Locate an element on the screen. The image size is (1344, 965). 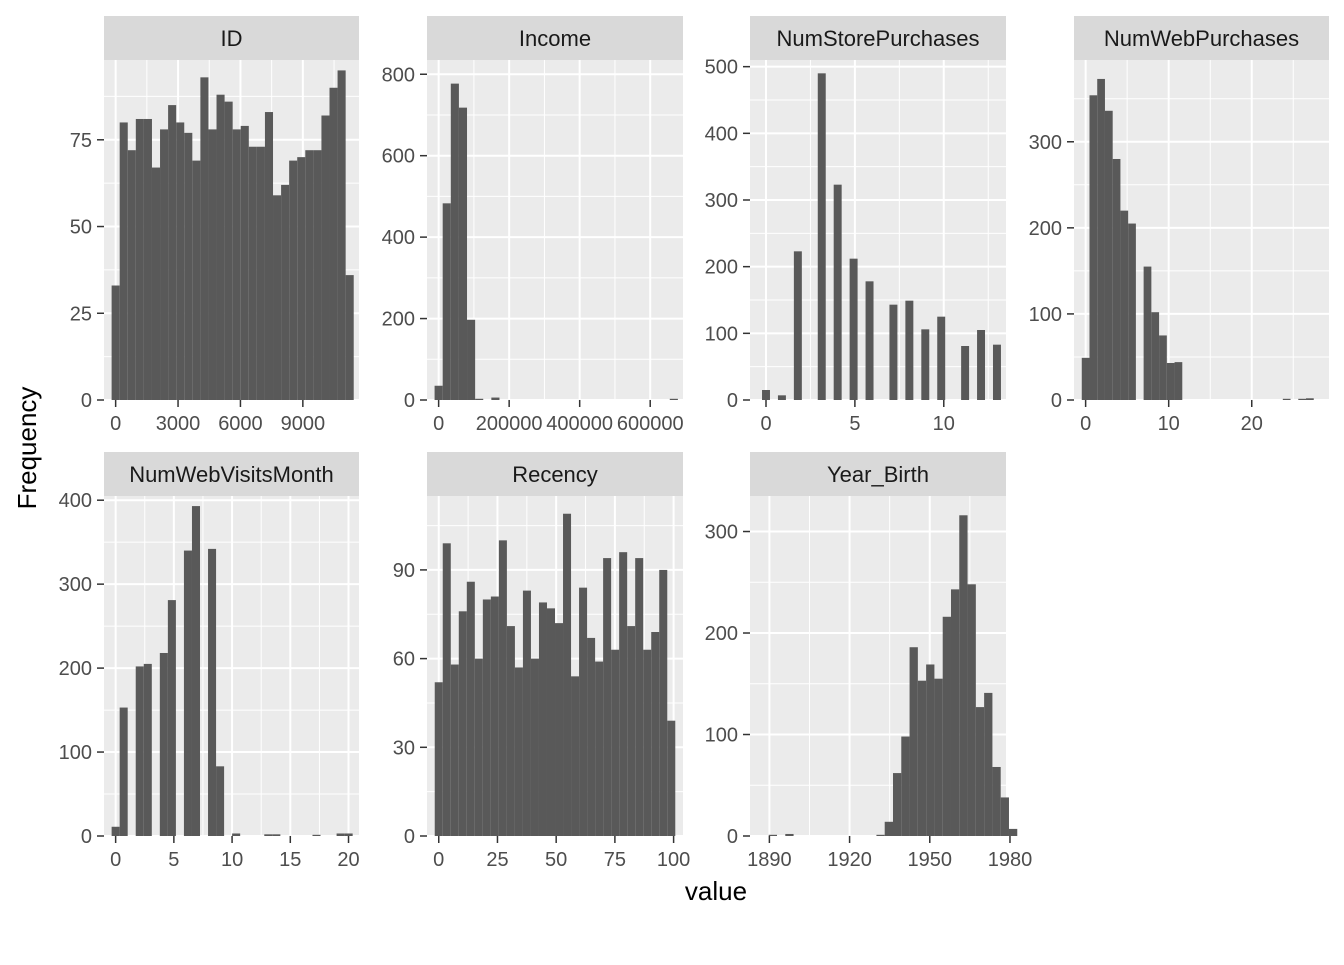
y-tick-label: 500 is located at coordinates (721, 68).